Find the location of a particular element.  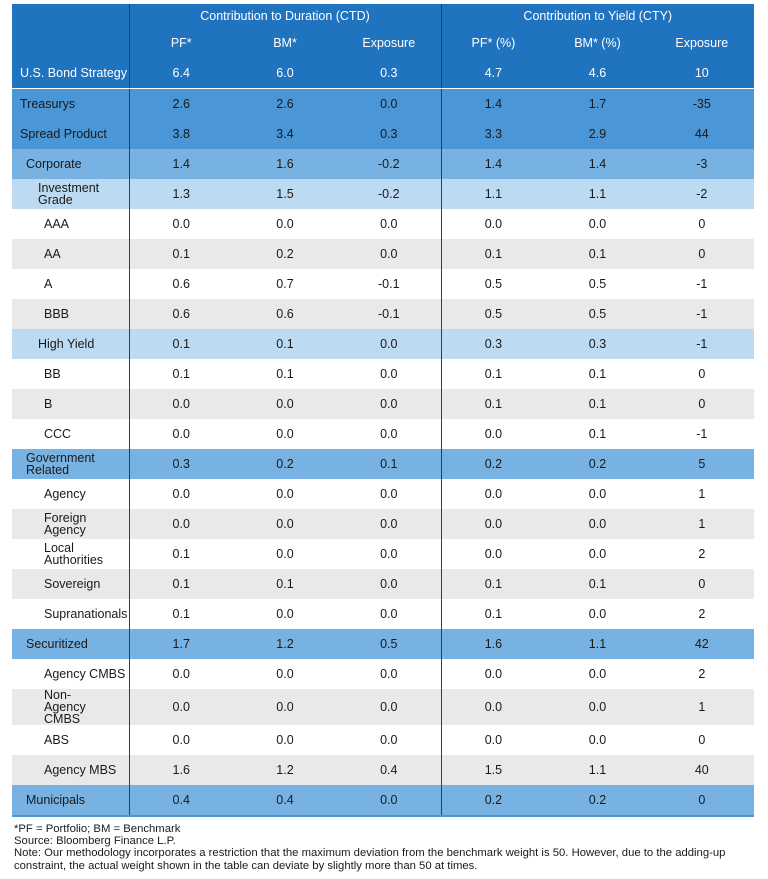

row-label: Agency CMBS is located at coordinates (70, 674).